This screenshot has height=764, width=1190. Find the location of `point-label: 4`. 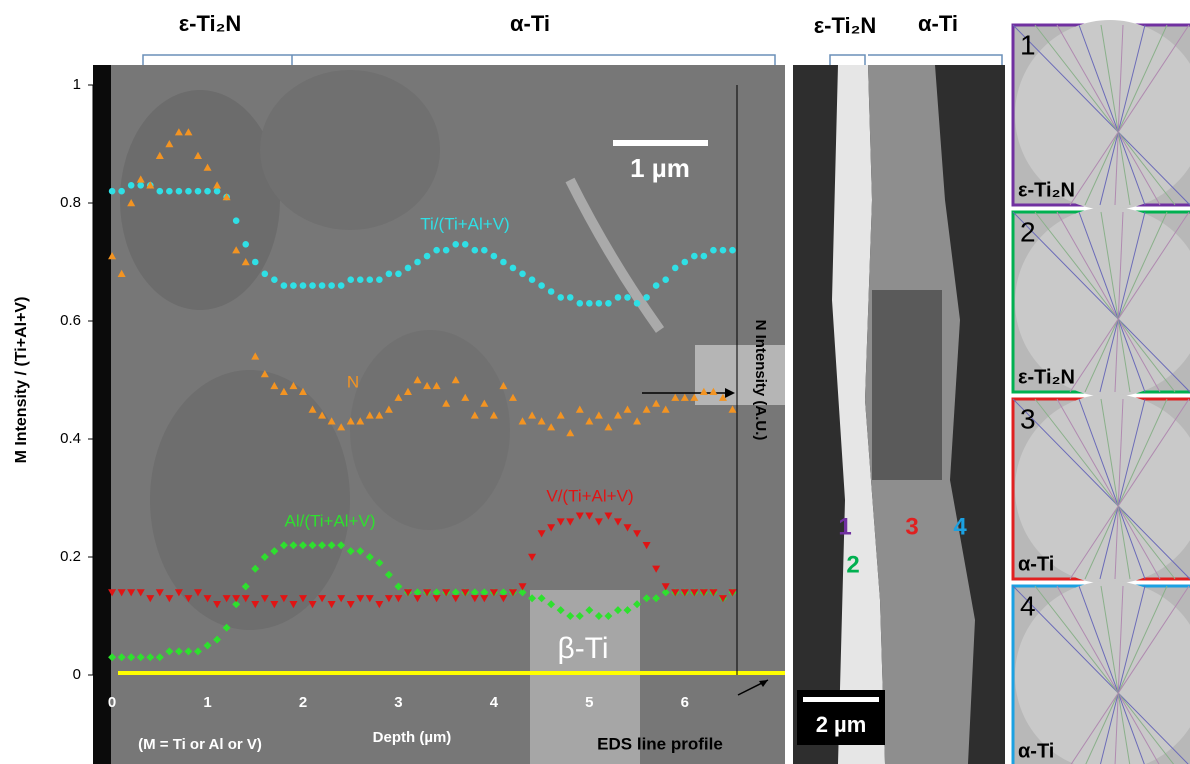

point-label: 4 is located at coordinates (960, 526).